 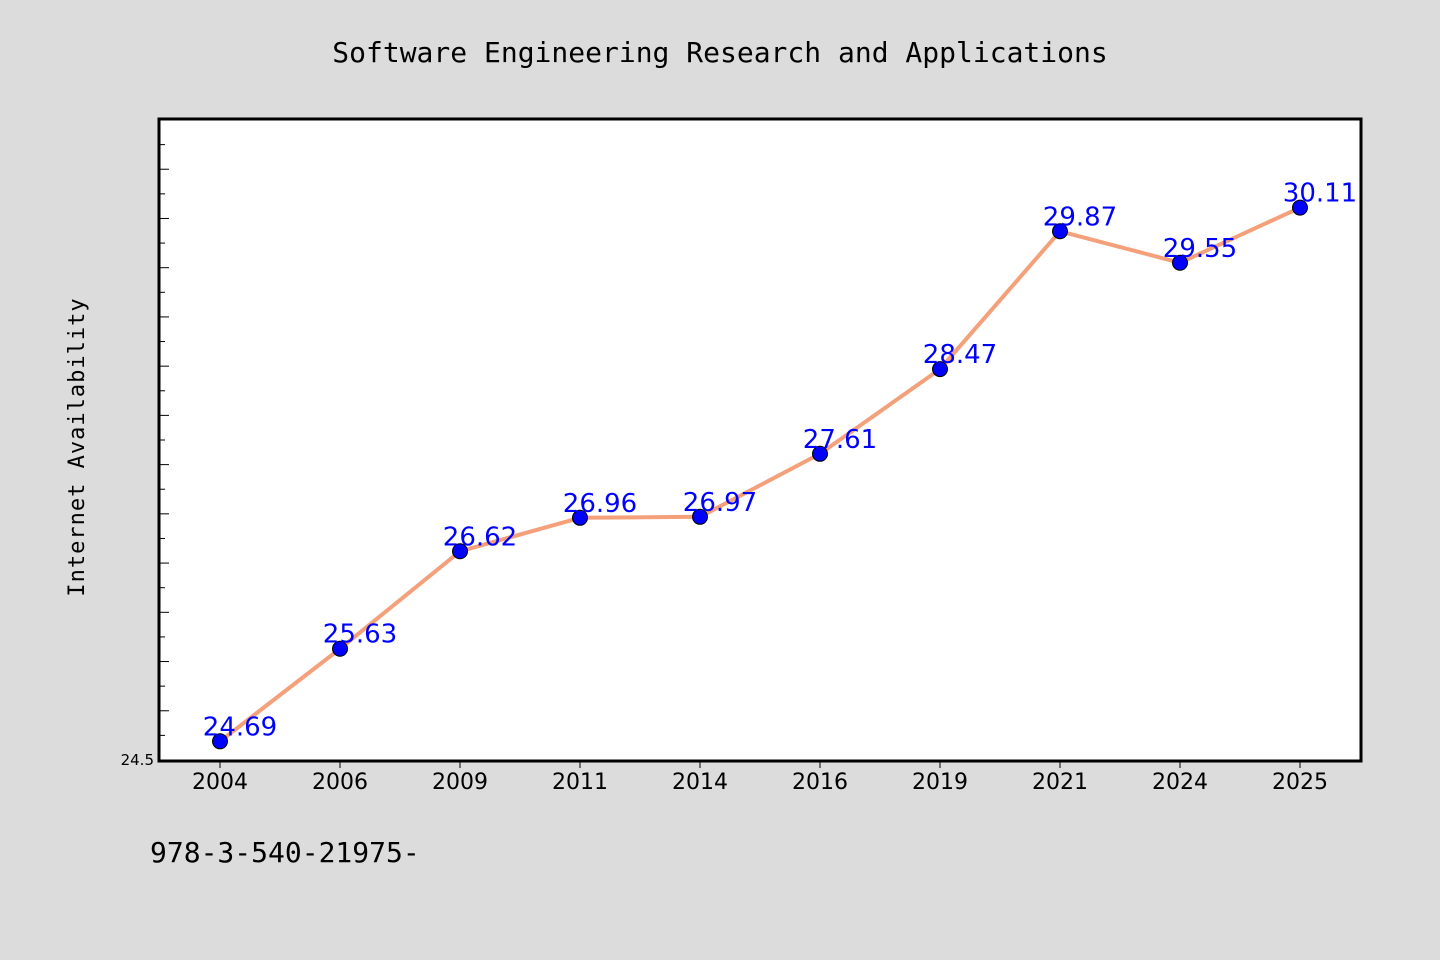 I want to click on x-tick-label: 2025, so click(x=1300, y=782).